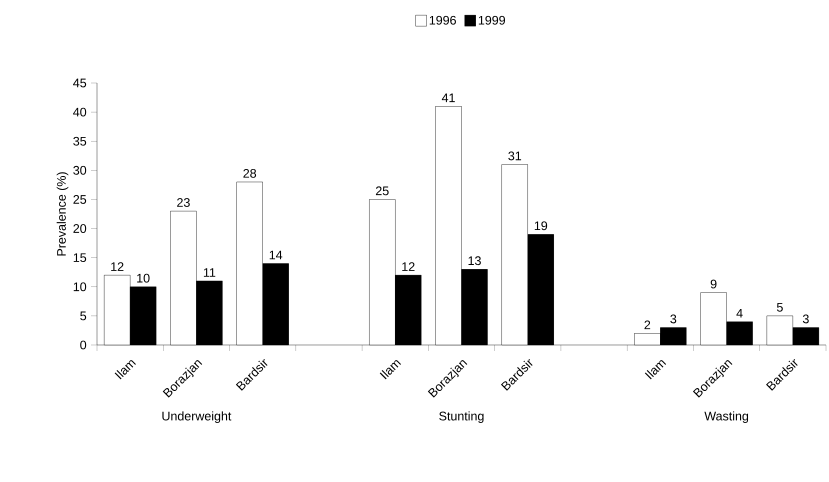 The image size is (829, 482). What do you see at coordinates (474, 261) in the screenshot?
I see `data-label: 13` at bounding box center [474, 261].